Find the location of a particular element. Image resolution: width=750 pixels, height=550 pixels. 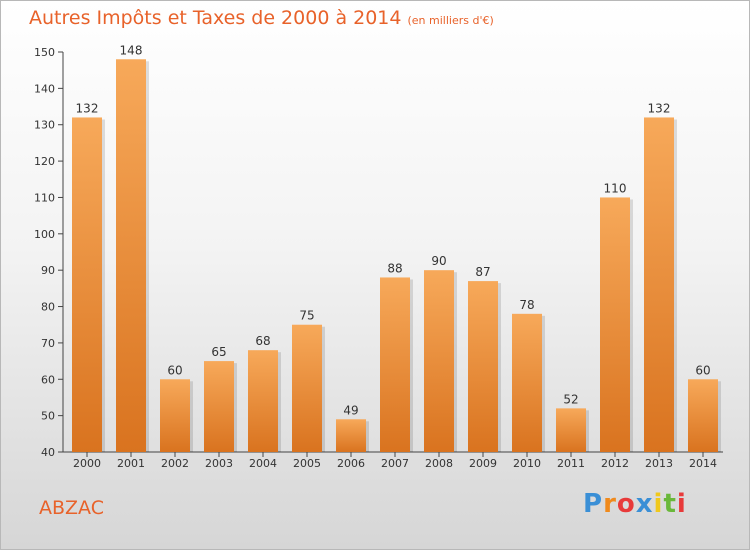

proxiti-logo-letter: P is located at coordinates (593, 504).